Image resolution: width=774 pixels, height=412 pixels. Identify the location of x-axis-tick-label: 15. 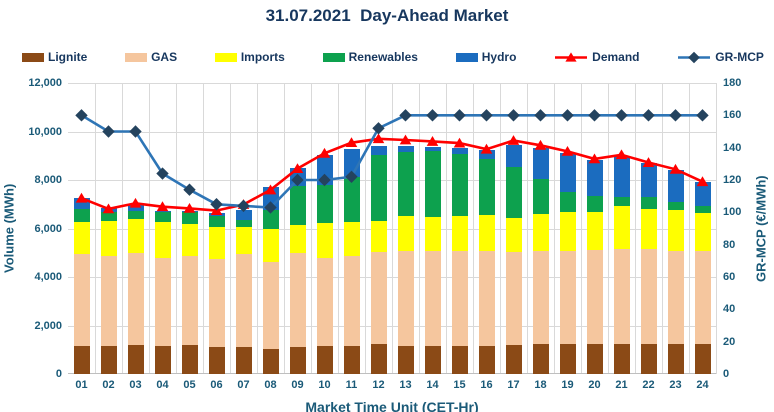
(459, 385).